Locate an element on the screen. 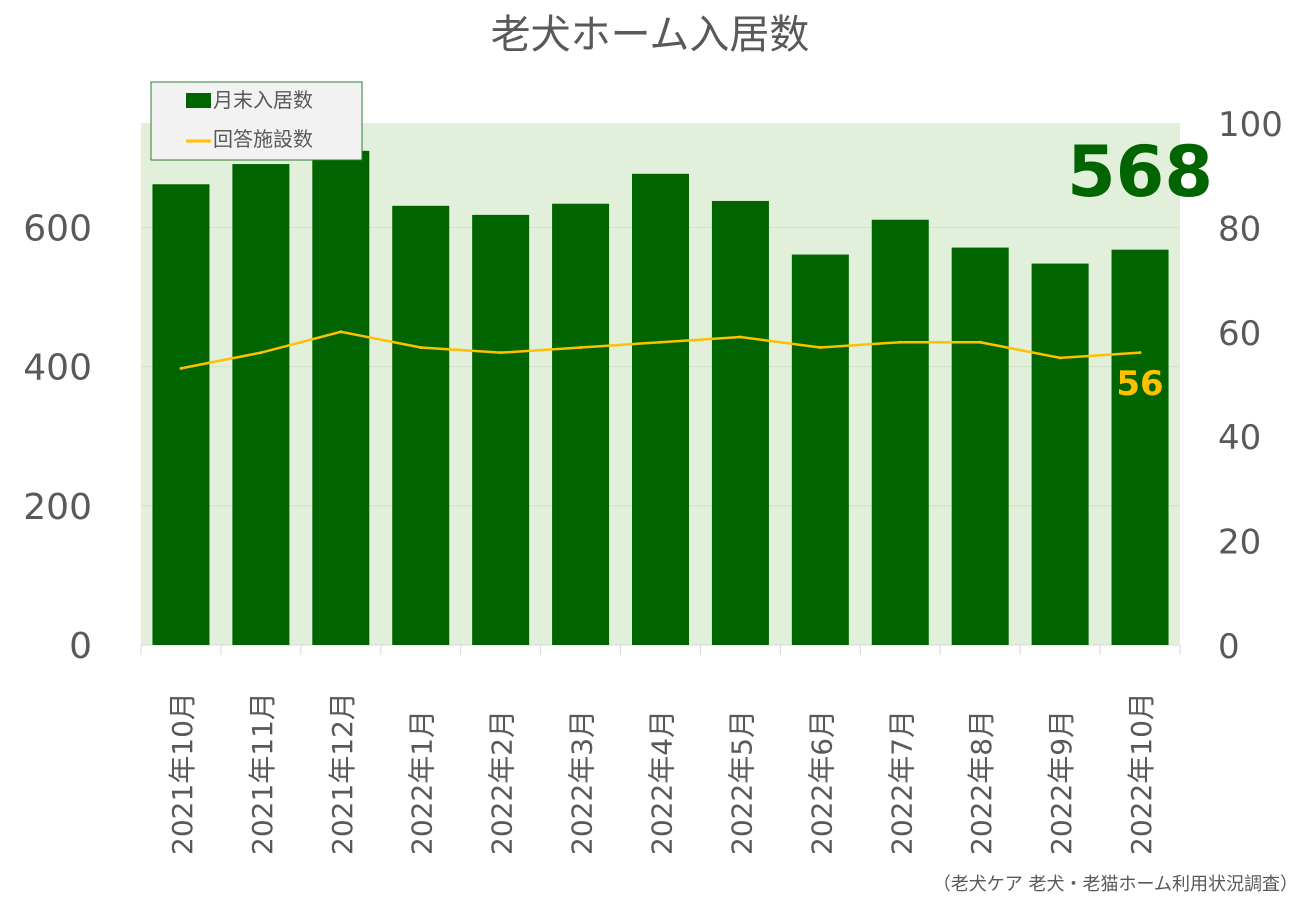 The image size is (1300, 900). x-tick-label: 2022年7月 is located at coordinates (901, 782).